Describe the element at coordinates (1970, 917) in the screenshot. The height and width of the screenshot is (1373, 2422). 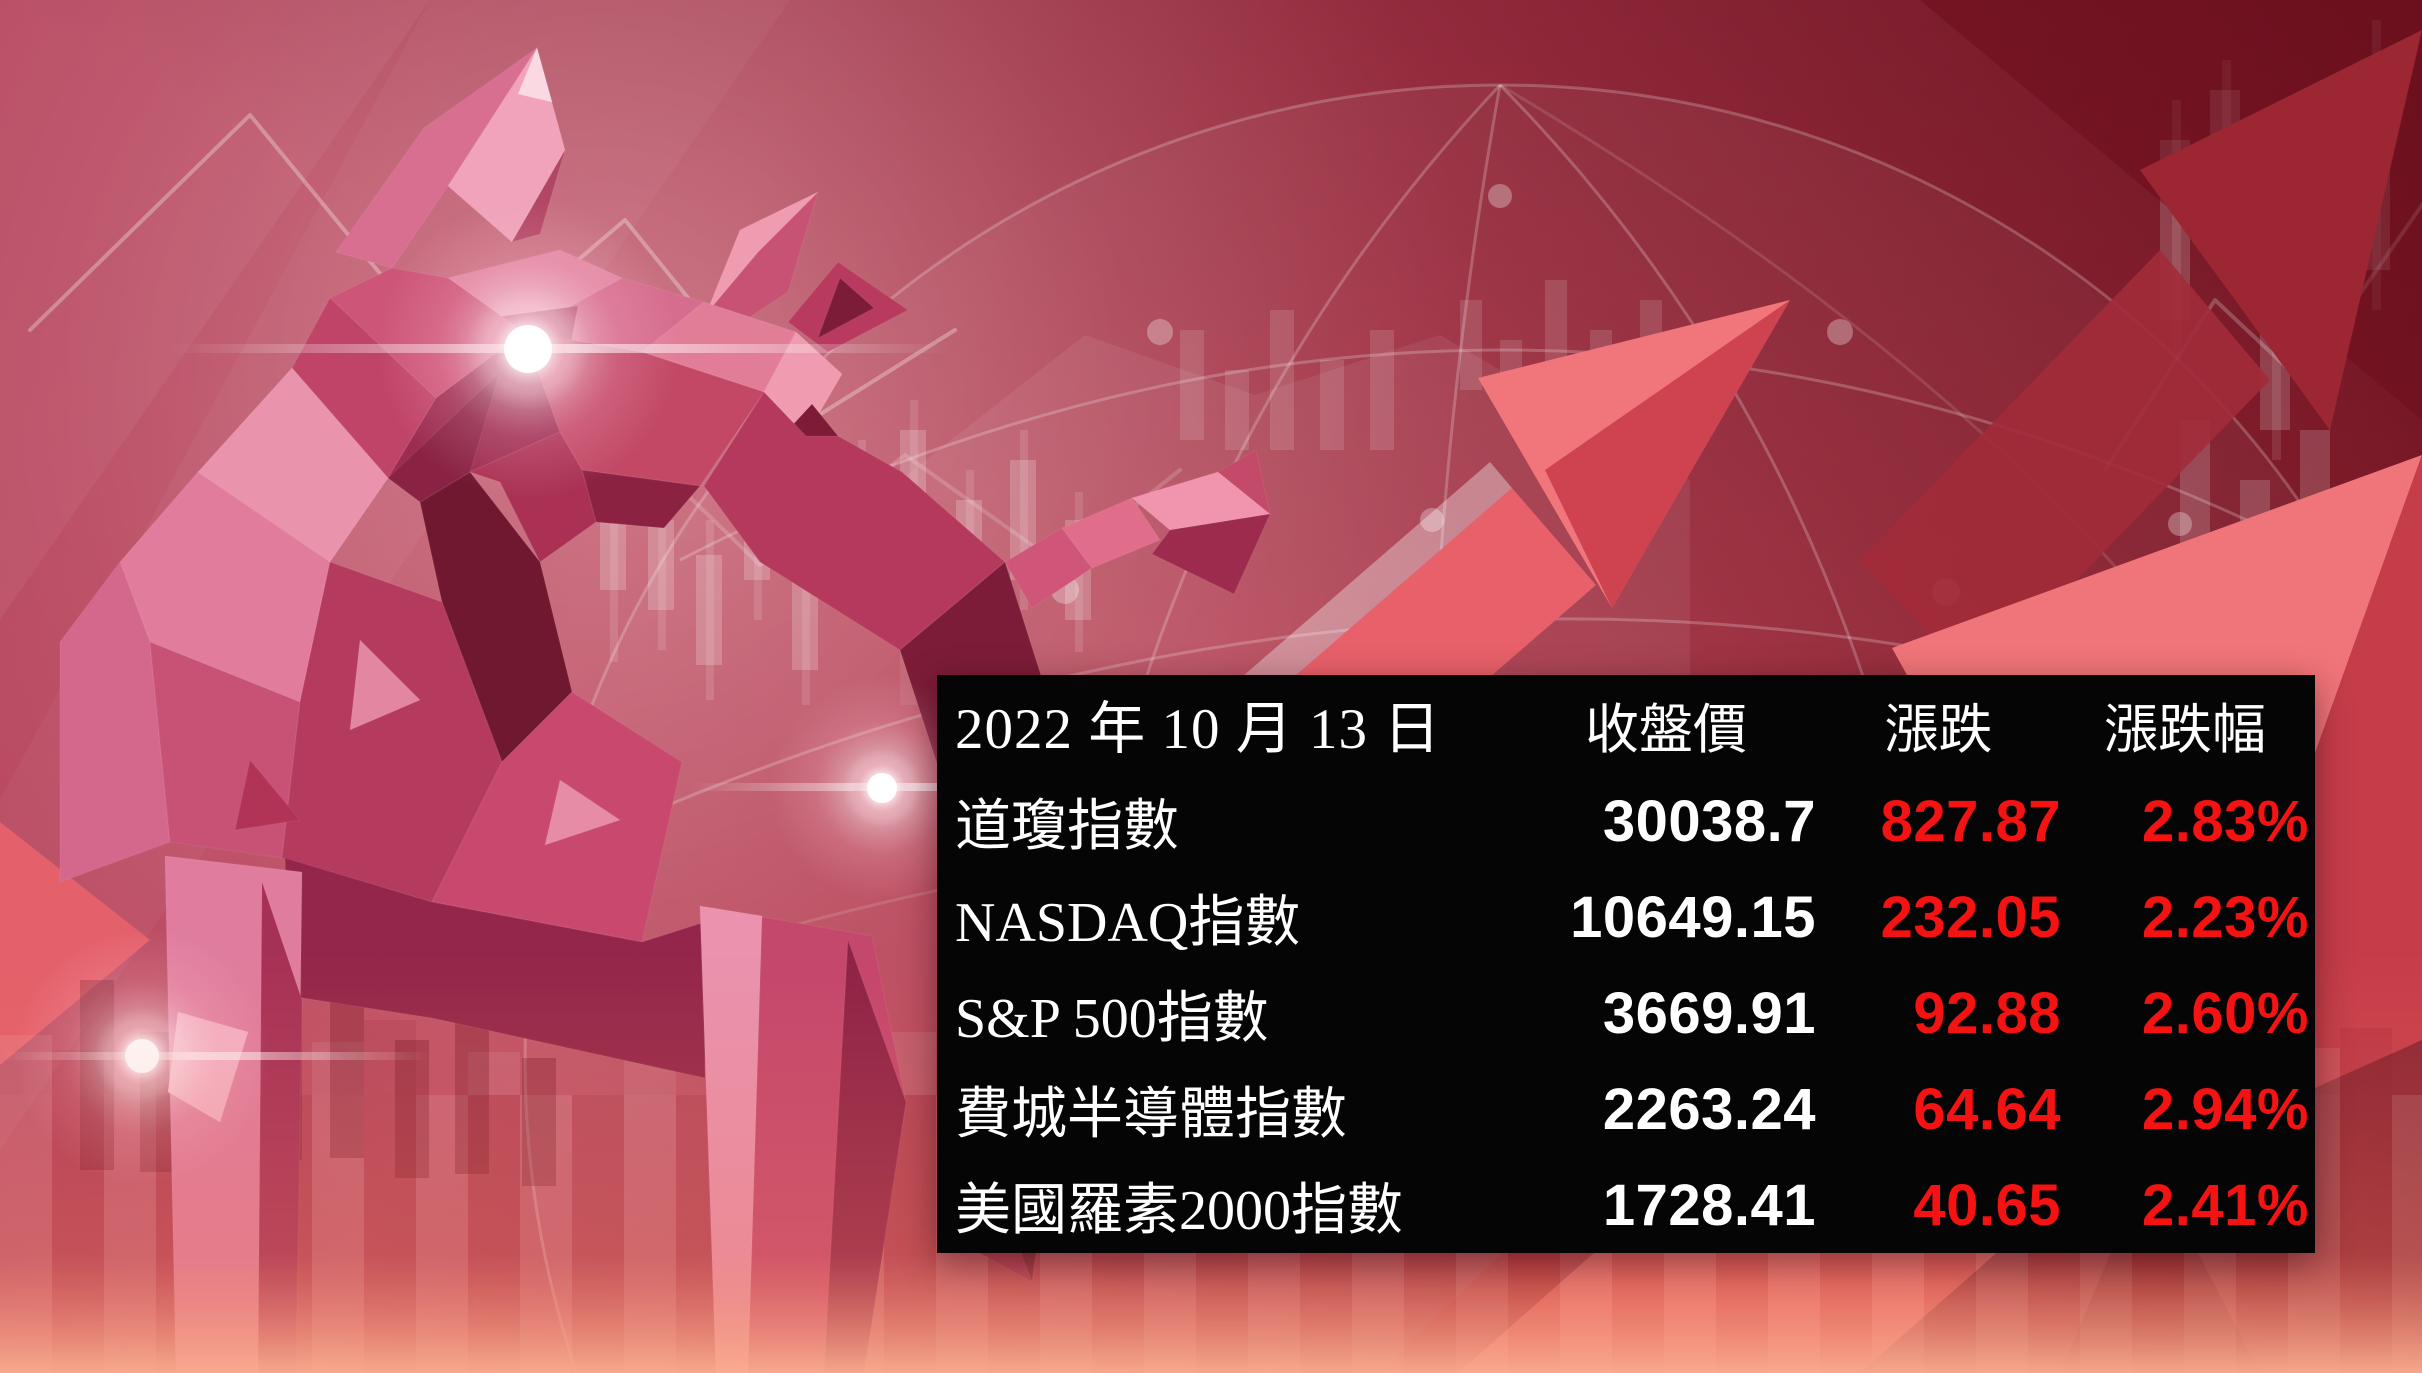
I see `change-value: 232.05` at that location.